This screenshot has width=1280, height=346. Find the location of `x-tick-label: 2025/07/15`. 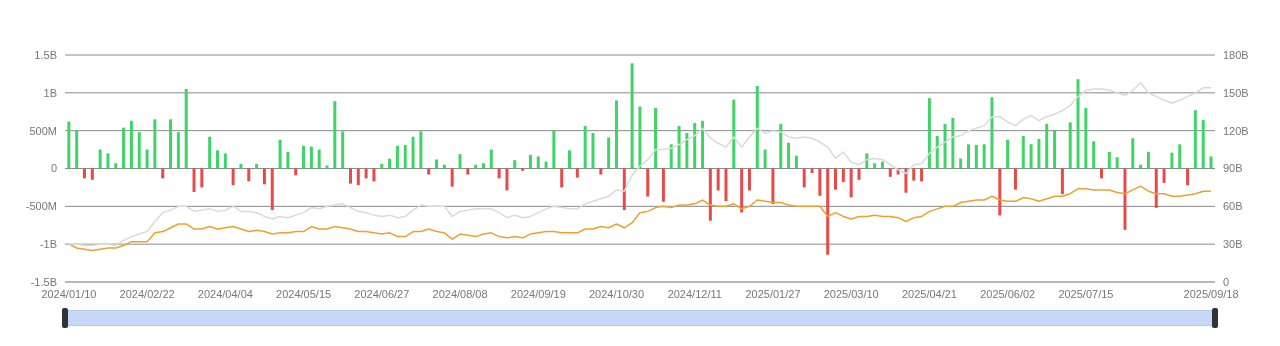

x-tick-label: 2025/07/15 is located at coordinates (1086, 293).